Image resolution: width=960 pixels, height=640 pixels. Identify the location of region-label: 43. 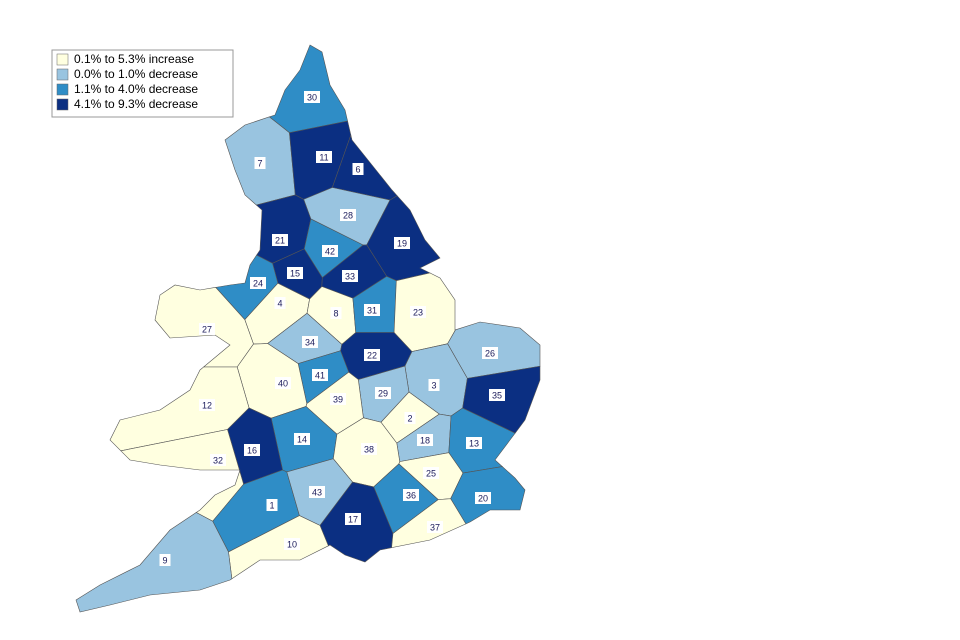
(317, 492).